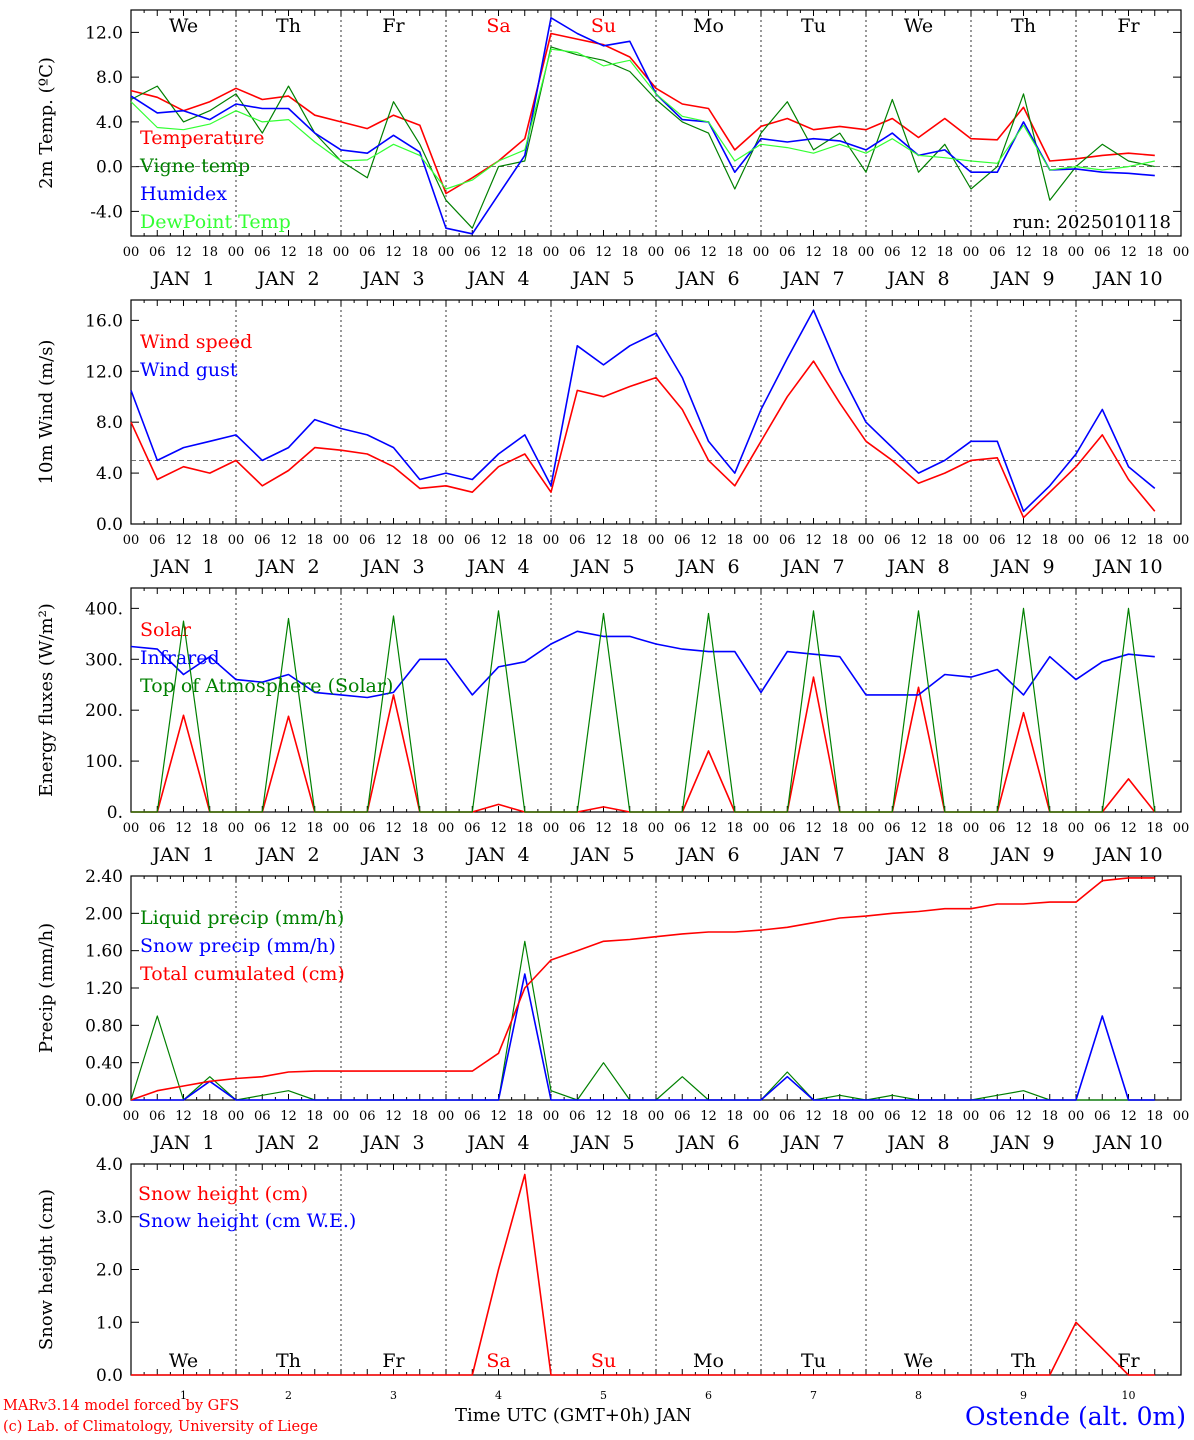 The image size is (1194, 1440). Describe the element at coordinates (393, 1361) in the screenshot. I see `day-name: Fr` at that location.